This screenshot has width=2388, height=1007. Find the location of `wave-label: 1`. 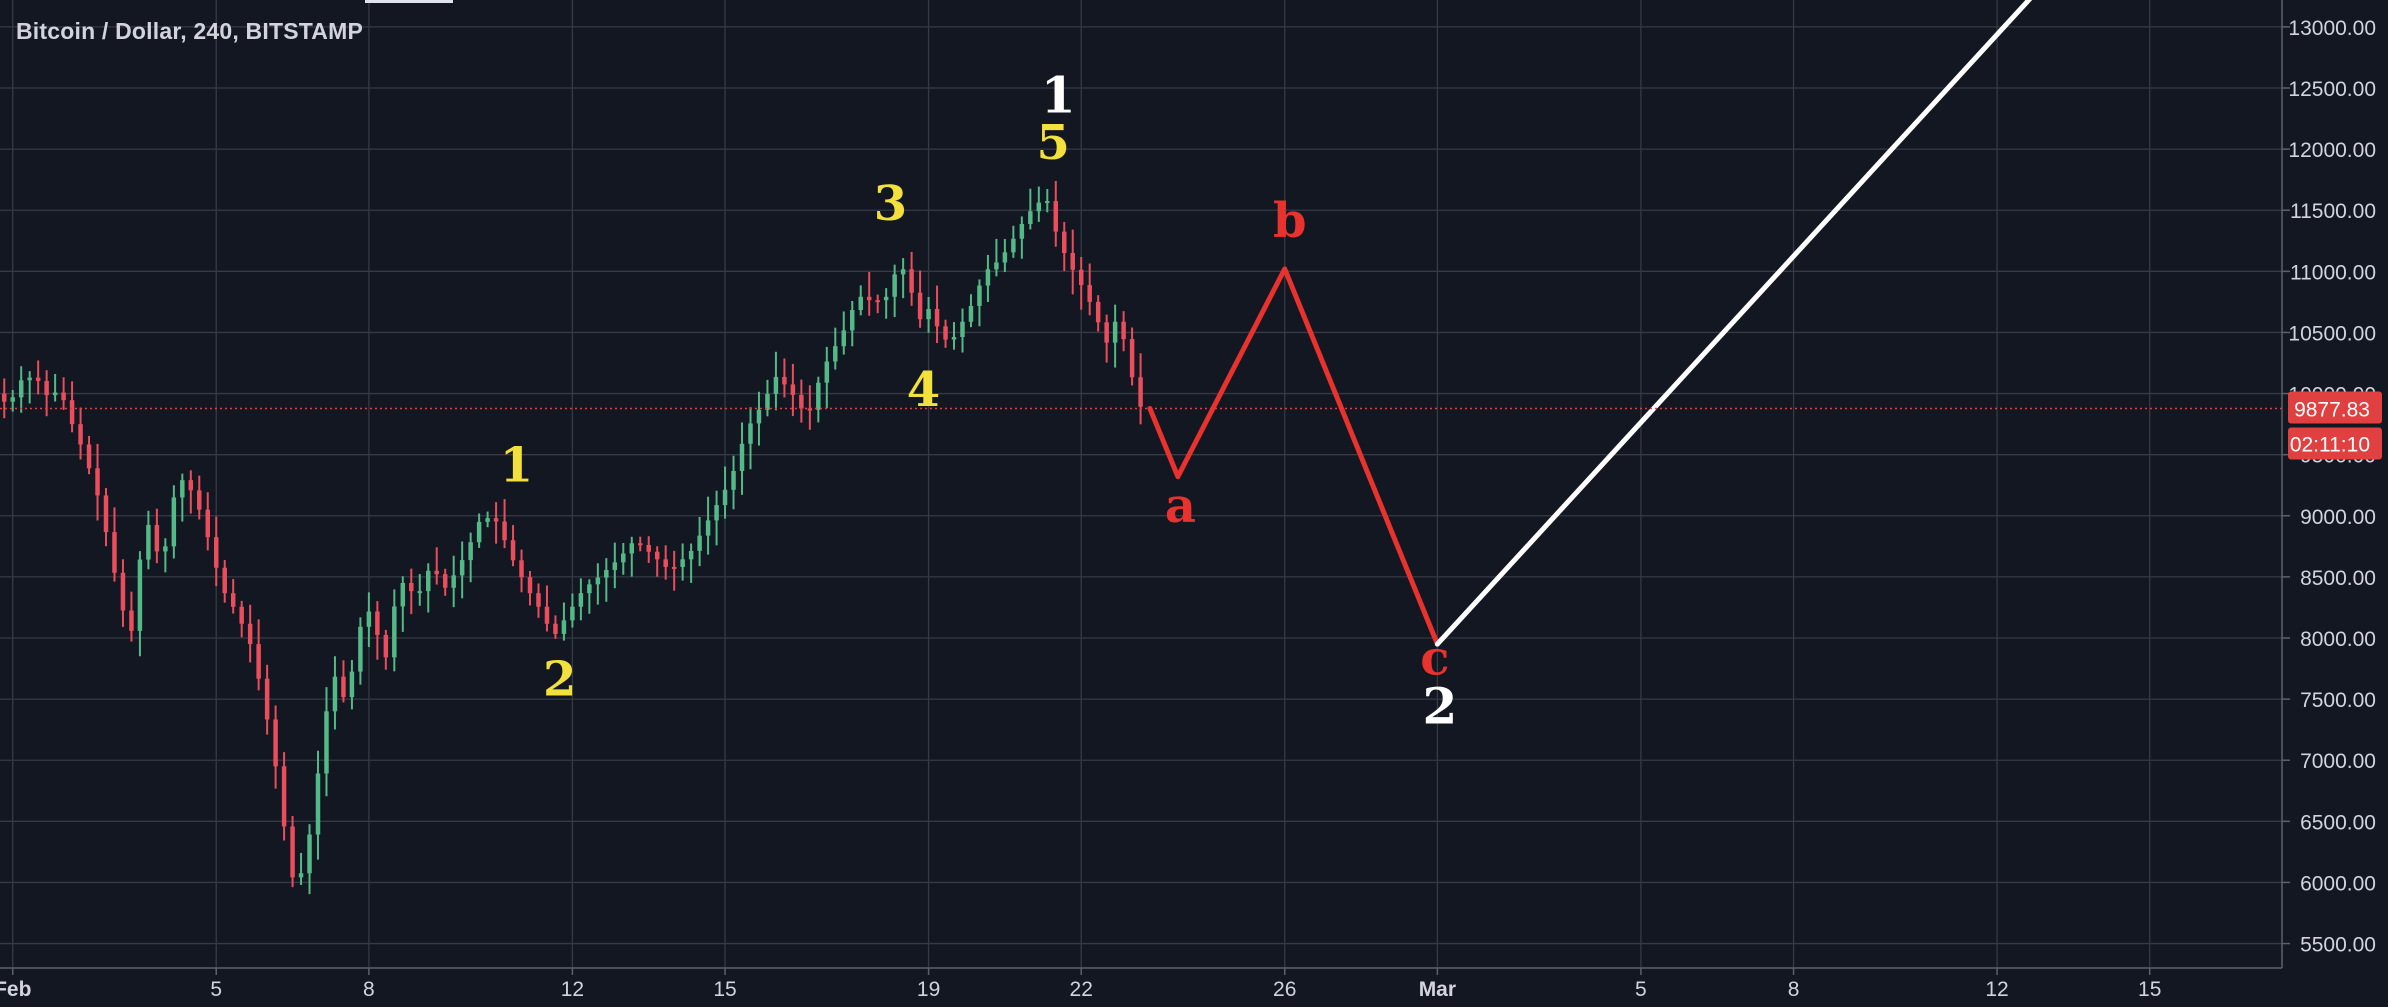

wave-label: 1 is located at coordinates (1058, 94).